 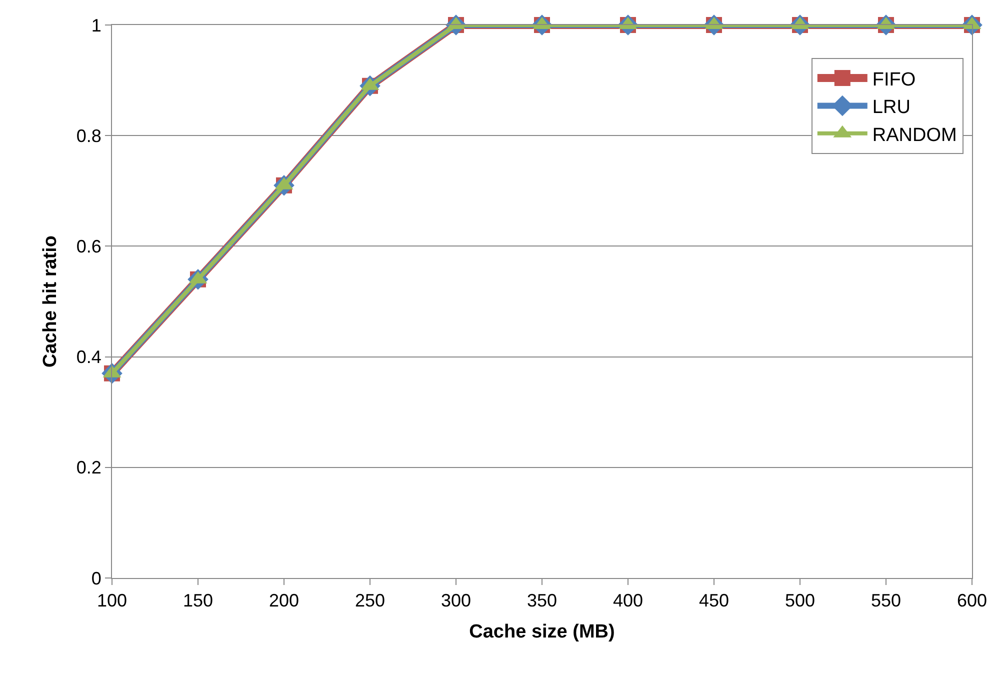 I want to click on legend-label: FIFO, so click(x=894, y=79).